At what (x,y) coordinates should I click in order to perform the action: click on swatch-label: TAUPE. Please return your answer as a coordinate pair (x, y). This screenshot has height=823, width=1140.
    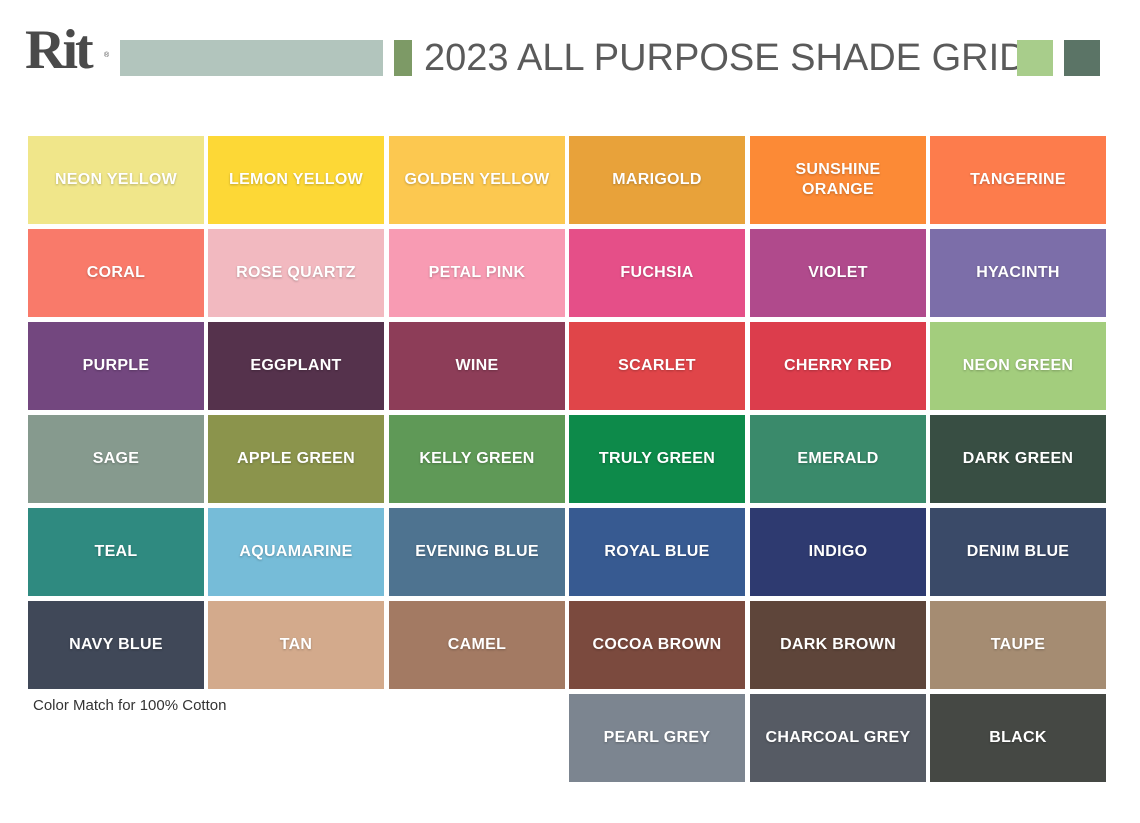
    Looking at the image, I should click on (1018, 644).